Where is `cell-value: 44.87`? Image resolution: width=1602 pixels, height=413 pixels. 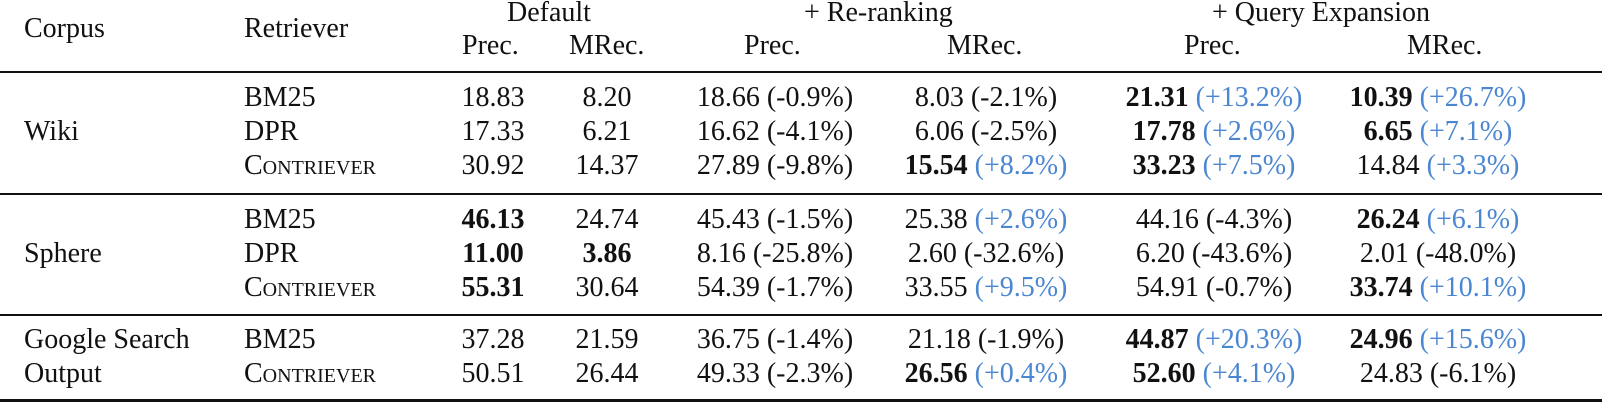
cell-value: 44.87 is located at coordinates (1157, 339).